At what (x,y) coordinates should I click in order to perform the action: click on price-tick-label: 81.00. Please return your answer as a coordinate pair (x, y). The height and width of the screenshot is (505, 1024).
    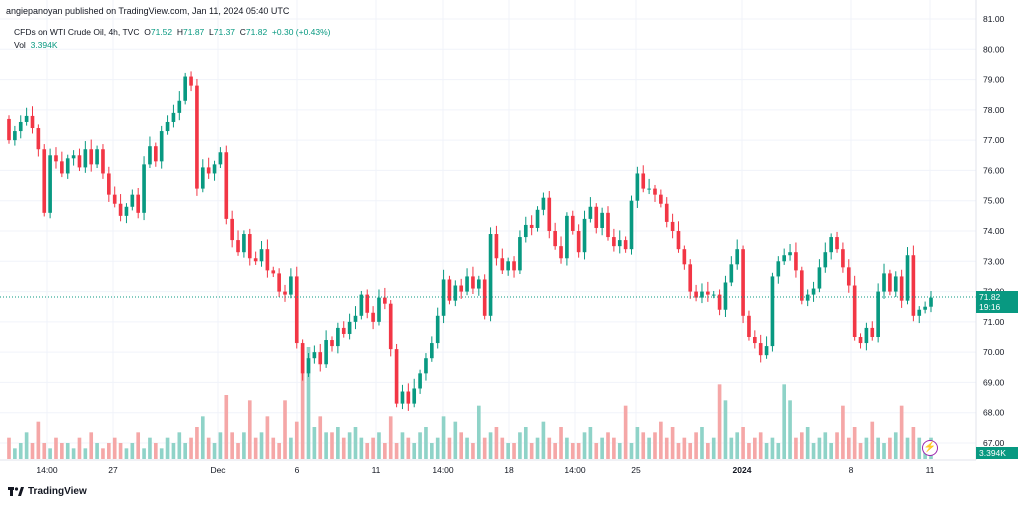
    Looking at the image, I should click on (994, 19).